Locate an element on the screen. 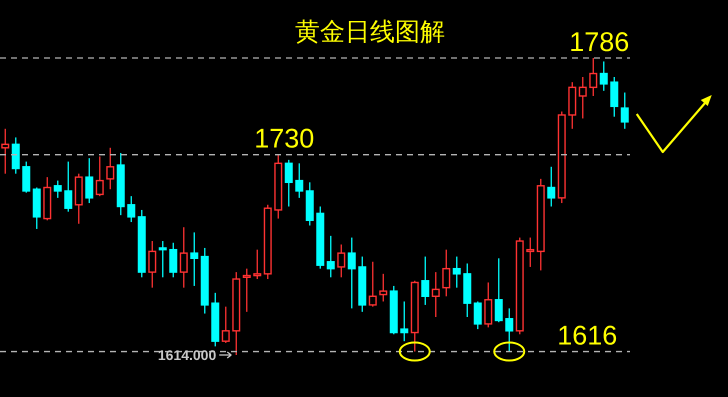 The image size is (728, 397). ref-line-label: 1786 is located at coordinates (599, 42).